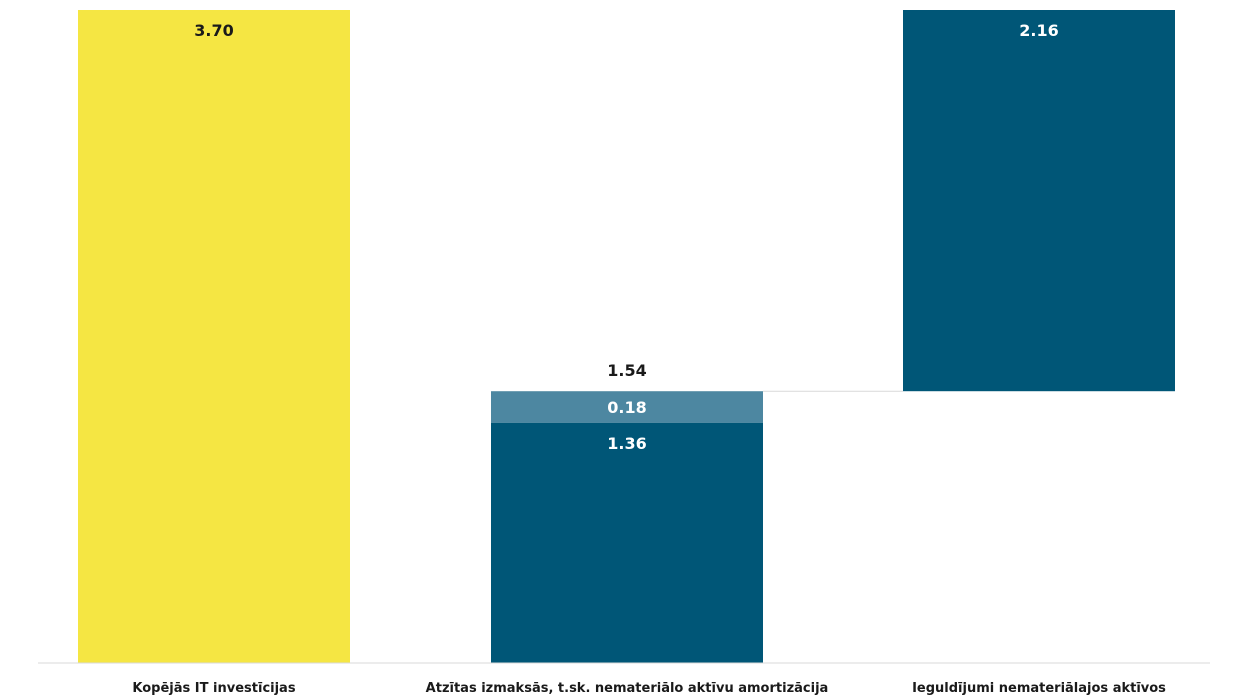  What do you see at coordinates (626, 370) in the screenshot?
I see `bar-1-total-label: 1.54` at bounding box center [626, 370].